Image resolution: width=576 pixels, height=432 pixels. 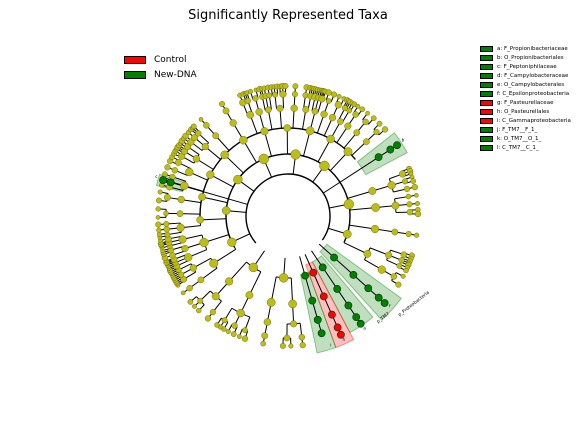 I want to click on clade-legend-item: h: O_Pasteurellales, so click(x=525, y=111).